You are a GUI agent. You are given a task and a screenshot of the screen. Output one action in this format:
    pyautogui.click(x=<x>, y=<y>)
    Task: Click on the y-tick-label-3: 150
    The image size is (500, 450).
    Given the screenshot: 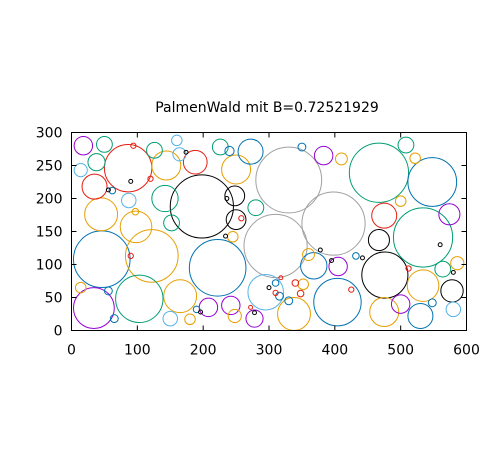 What is the action you would take?
    pyautogui.click(x=49, y=233)
    